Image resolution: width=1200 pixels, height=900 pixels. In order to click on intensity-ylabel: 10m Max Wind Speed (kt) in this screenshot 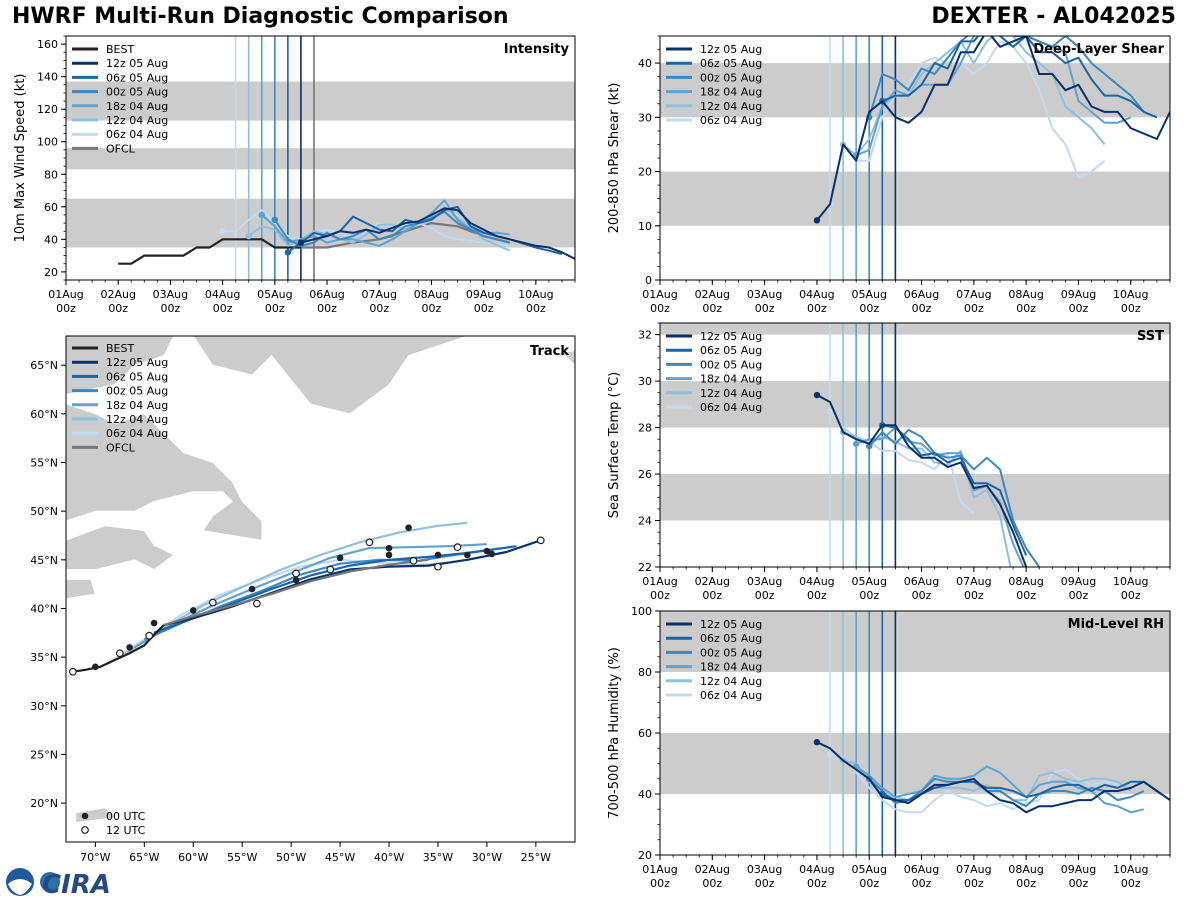, I will do `click(20, 158)`.